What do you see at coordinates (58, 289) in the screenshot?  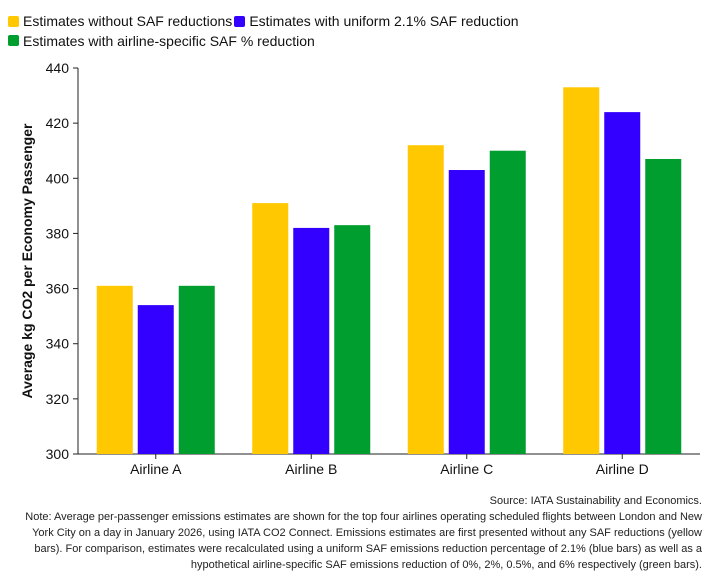 I see `y-tick-label: 360` at bounding box center [58, 289].